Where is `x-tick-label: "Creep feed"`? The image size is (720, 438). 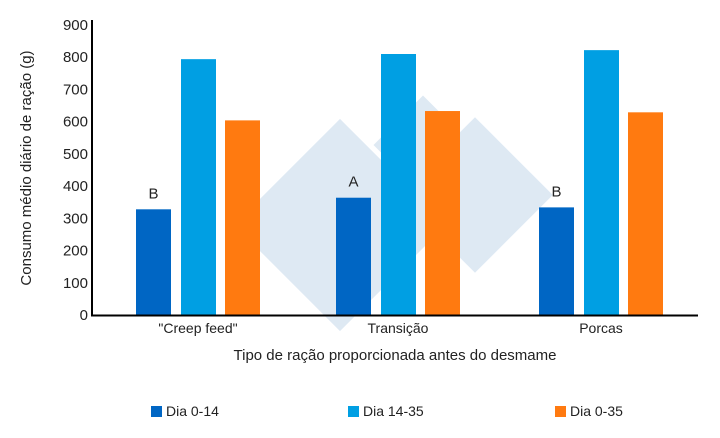 x-tick-label: "Creep feed" is located at coordinates (197, 328).